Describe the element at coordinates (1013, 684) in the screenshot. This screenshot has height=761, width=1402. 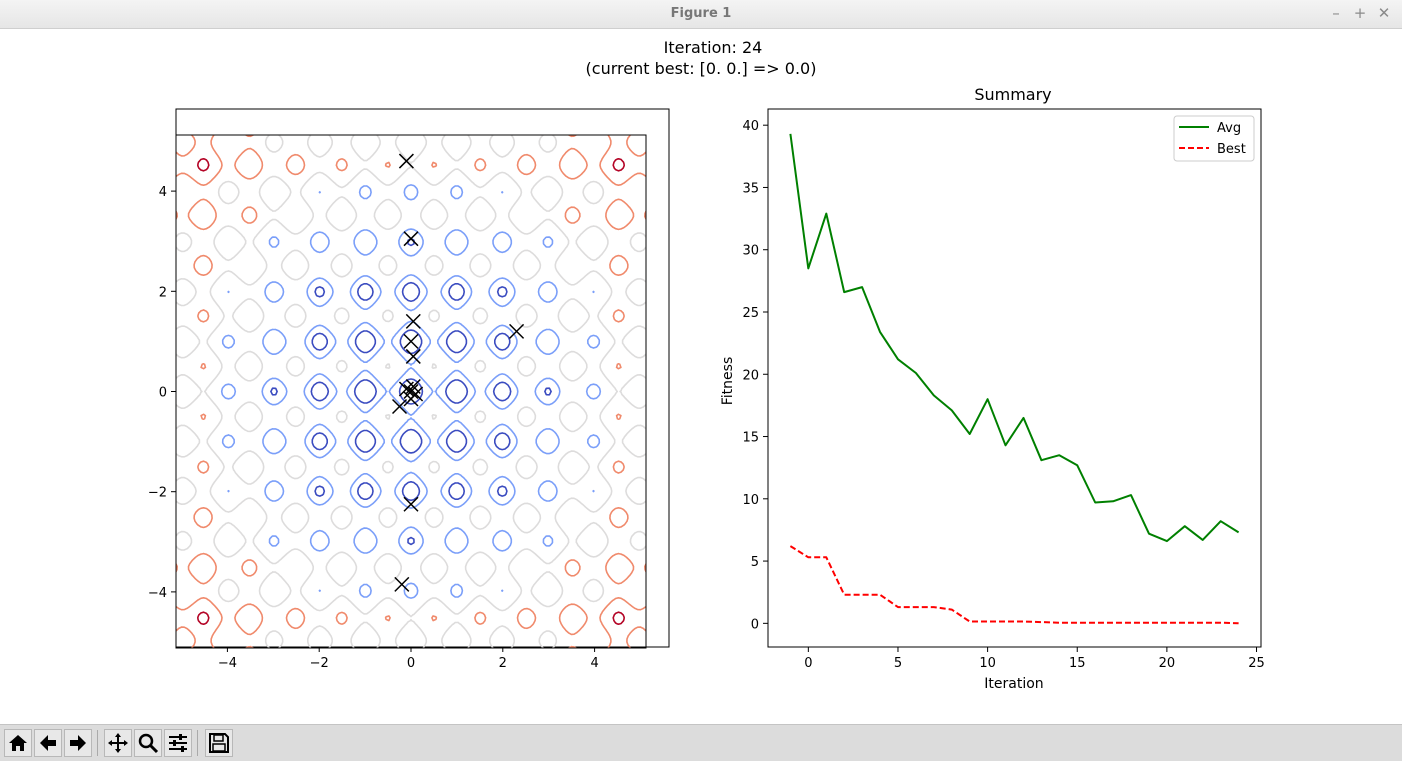
I see `summary-x-label: Iteration` at that location.